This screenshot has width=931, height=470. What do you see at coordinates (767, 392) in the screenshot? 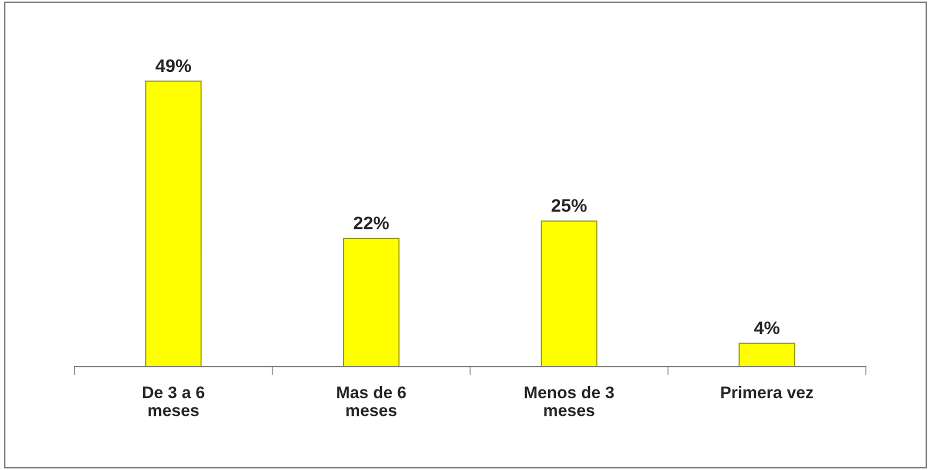
I see `x-tick-label: Primera vez` at bounding box center [767, 392].